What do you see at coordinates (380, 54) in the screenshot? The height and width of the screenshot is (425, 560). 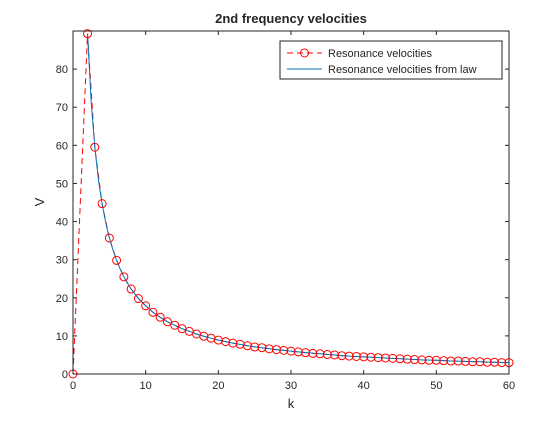 I see `legend-label-measured: Resonance velocities` at bounding box center [380, 54].